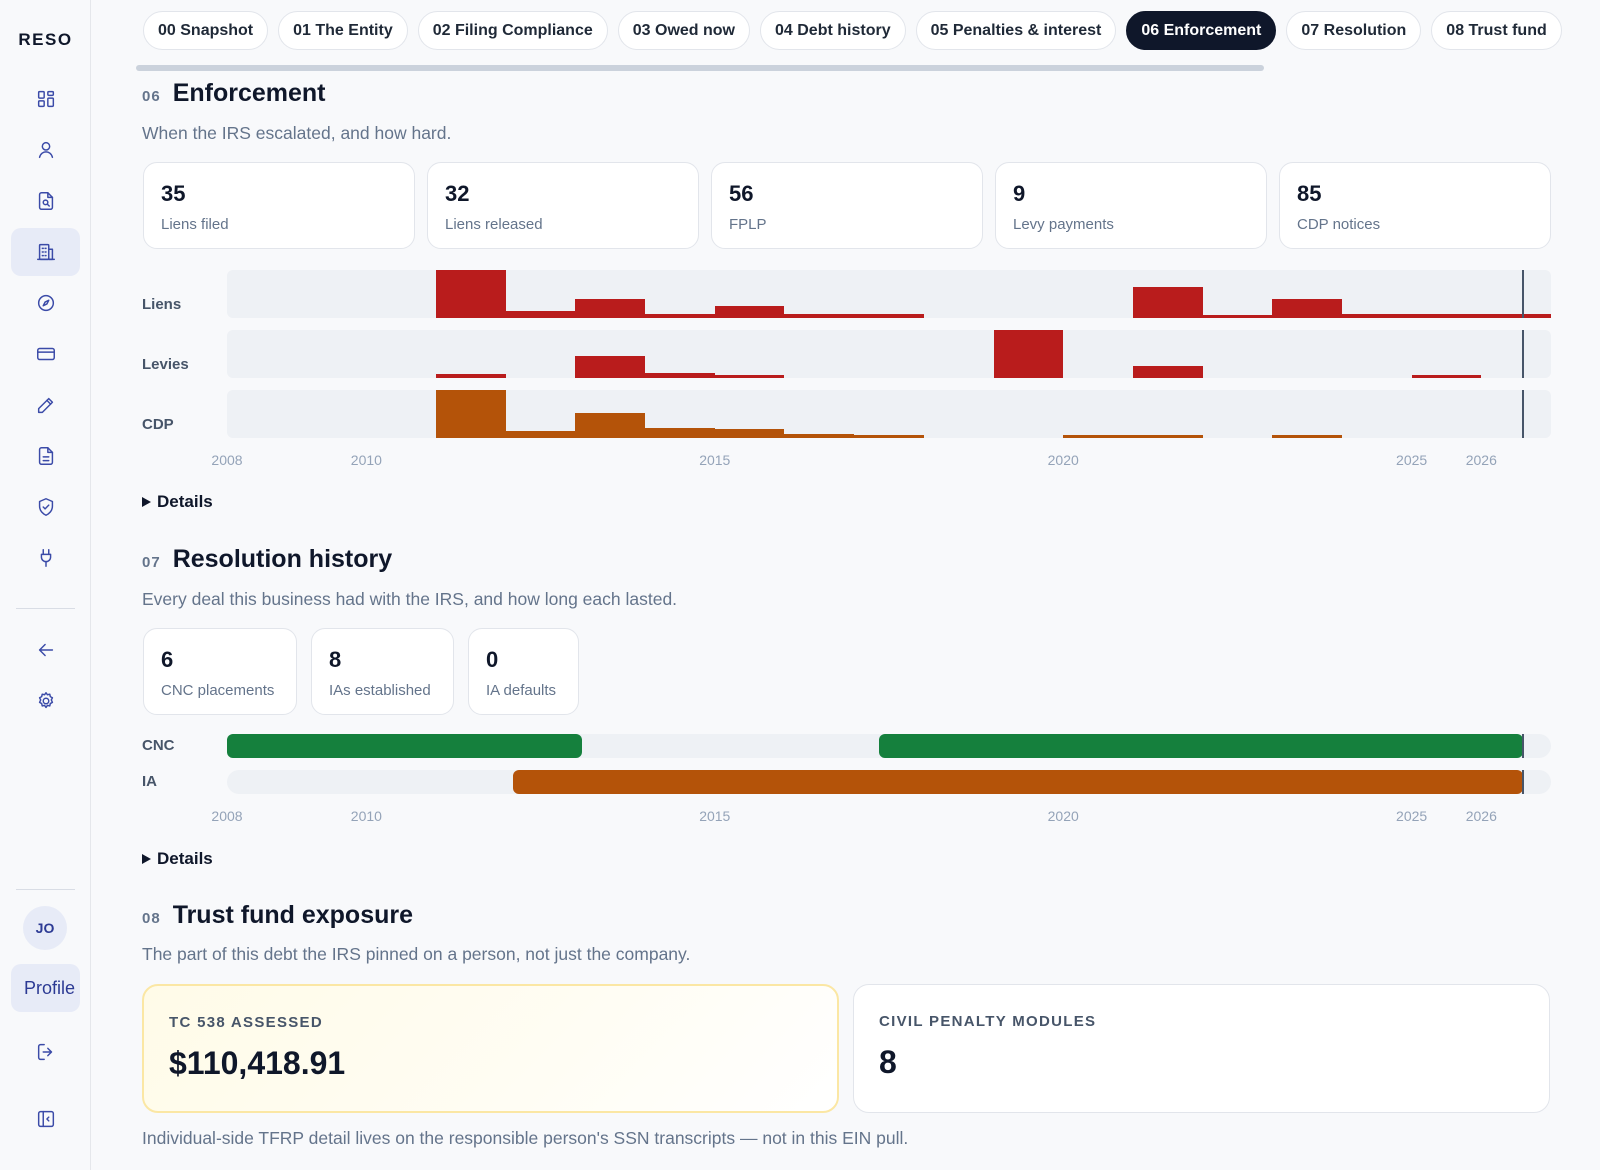 This screenshot has width=1600, height=1170. Describe the element at coordinates (220, 671) in the screenshot. I see `stat-card-cnc-placements: 6 CNC placements` at that location.